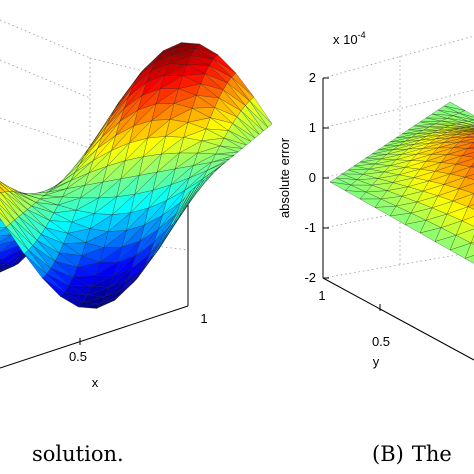  I want to click on right-y-axis-line, so click(398, 319).